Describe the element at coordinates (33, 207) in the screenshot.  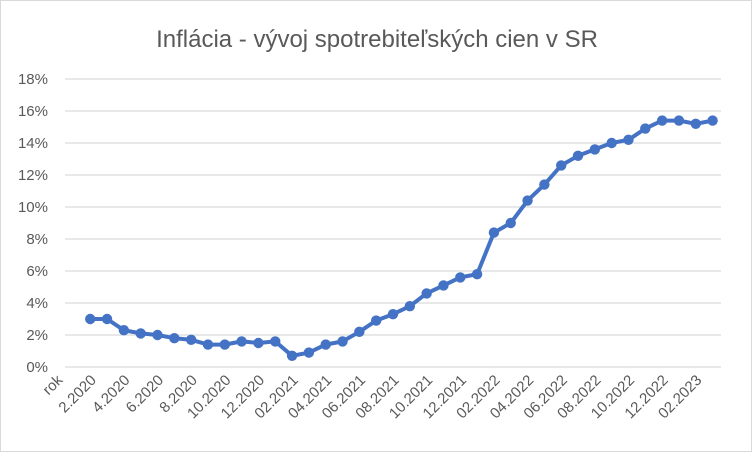
I see `y-tick-label: 10%` at that location.